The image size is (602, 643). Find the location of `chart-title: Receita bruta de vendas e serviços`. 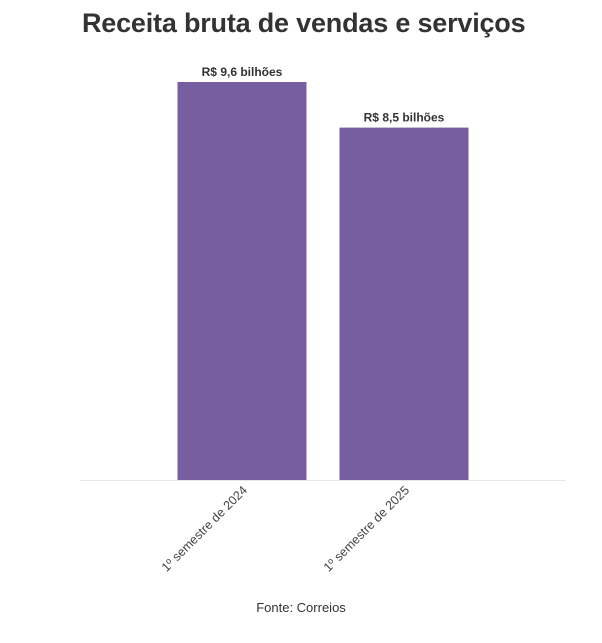

chart-title: Receita bruta de vendas e serviços is located at coordinates (304, 23).